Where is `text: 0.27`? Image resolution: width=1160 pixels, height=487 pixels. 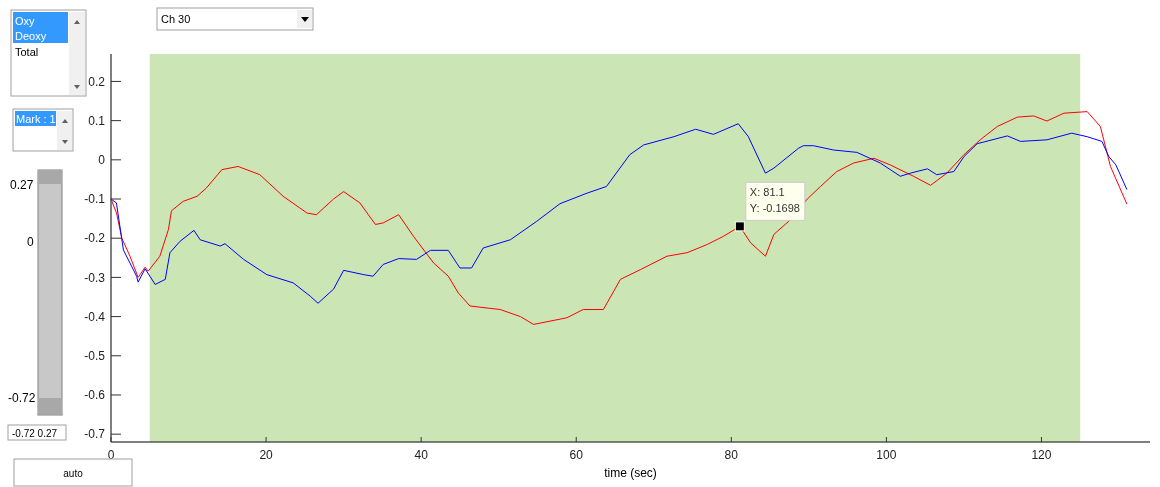
text: 0.27 is located at coordinates (22, 185).